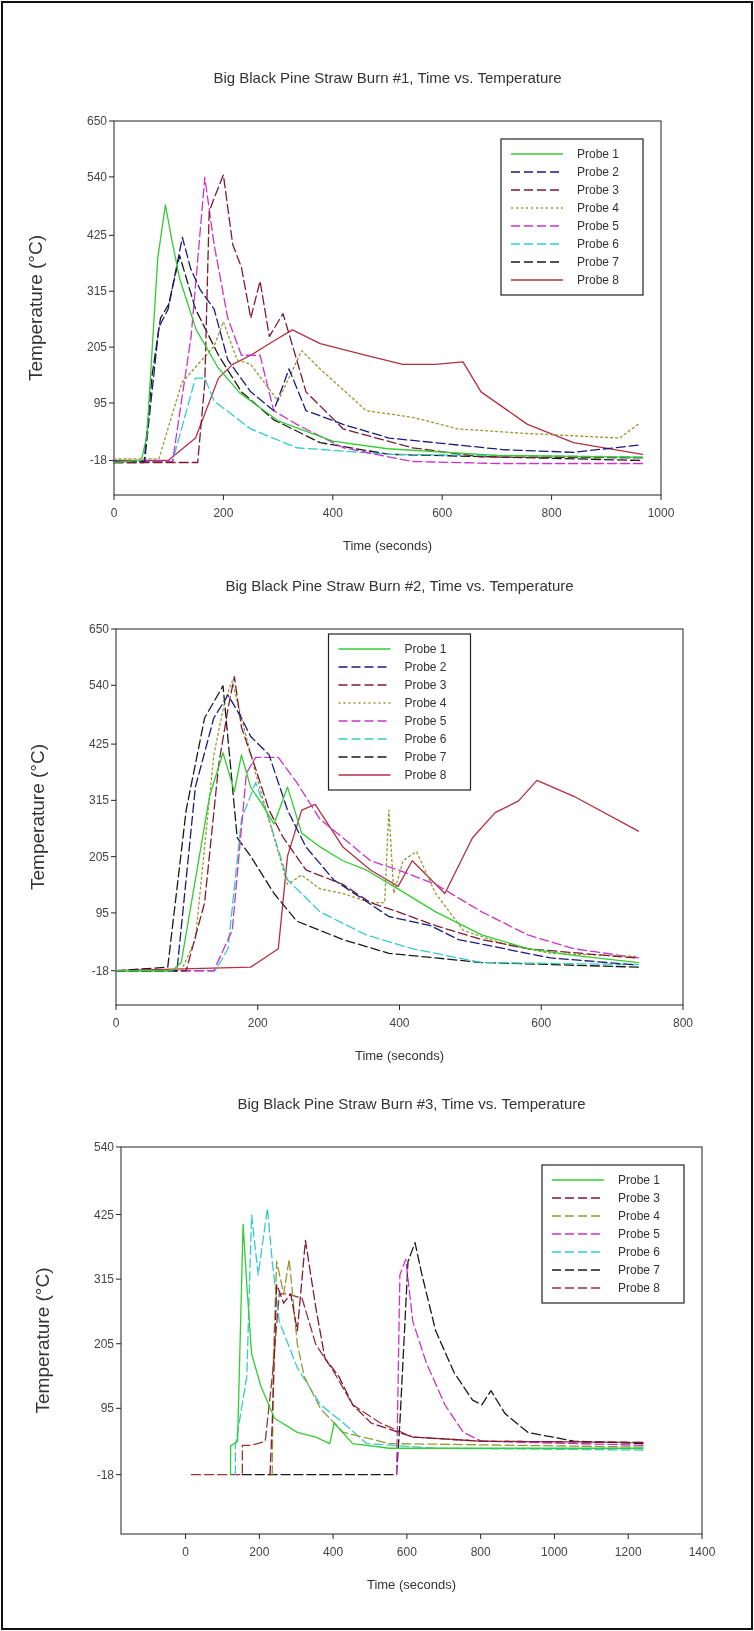 The height and width of the screenshot is (1631, 754). What do you see at coordinates (702, 1552) in the screenshot?
I see `x-tick-label: 1400` at bounding box center [702, 1552].